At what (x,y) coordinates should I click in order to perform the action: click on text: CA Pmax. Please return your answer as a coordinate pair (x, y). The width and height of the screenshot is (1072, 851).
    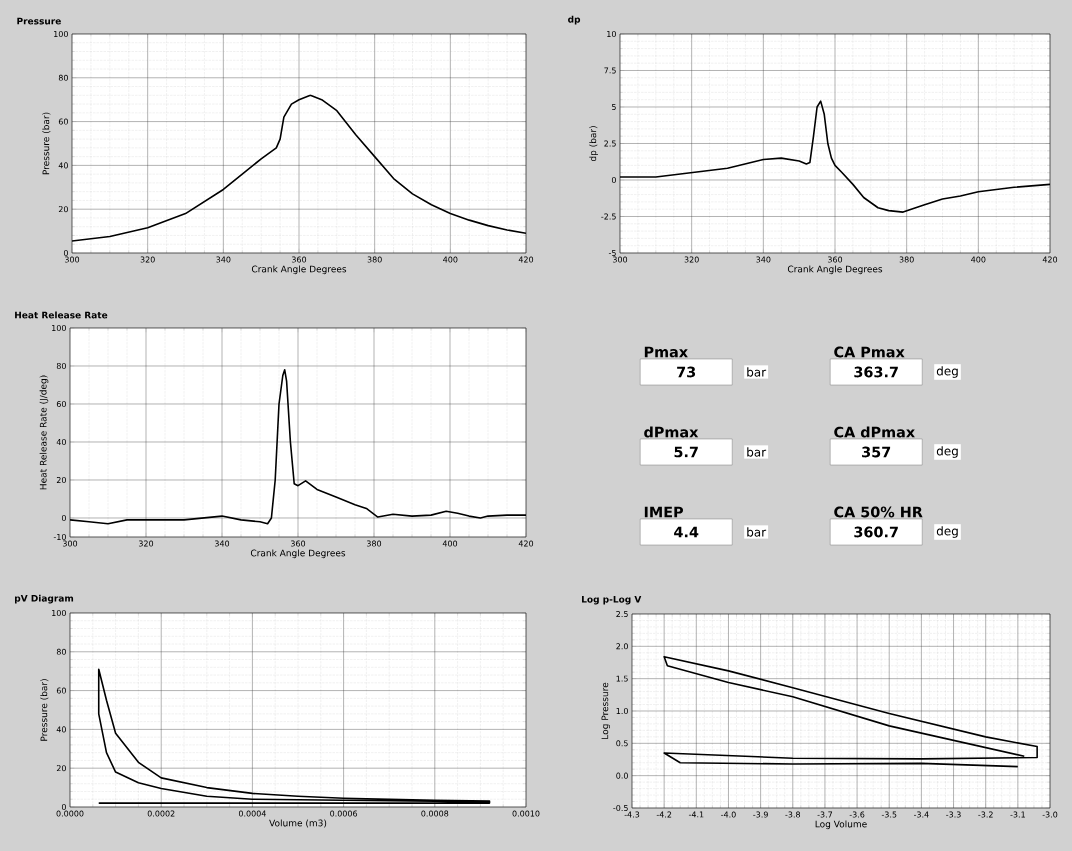
    Looking at the image, I should click on (869, 352).